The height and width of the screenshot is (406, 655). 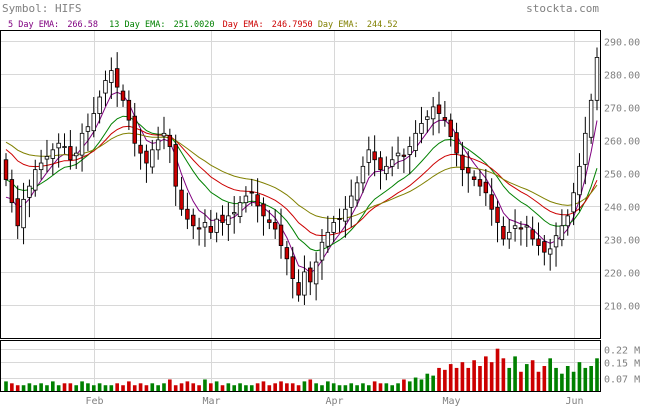 What do you see at coordinates (194, 25) in the screenshot?
I see `ema-13-value: 251.0020` at bounding box center [194, 25].